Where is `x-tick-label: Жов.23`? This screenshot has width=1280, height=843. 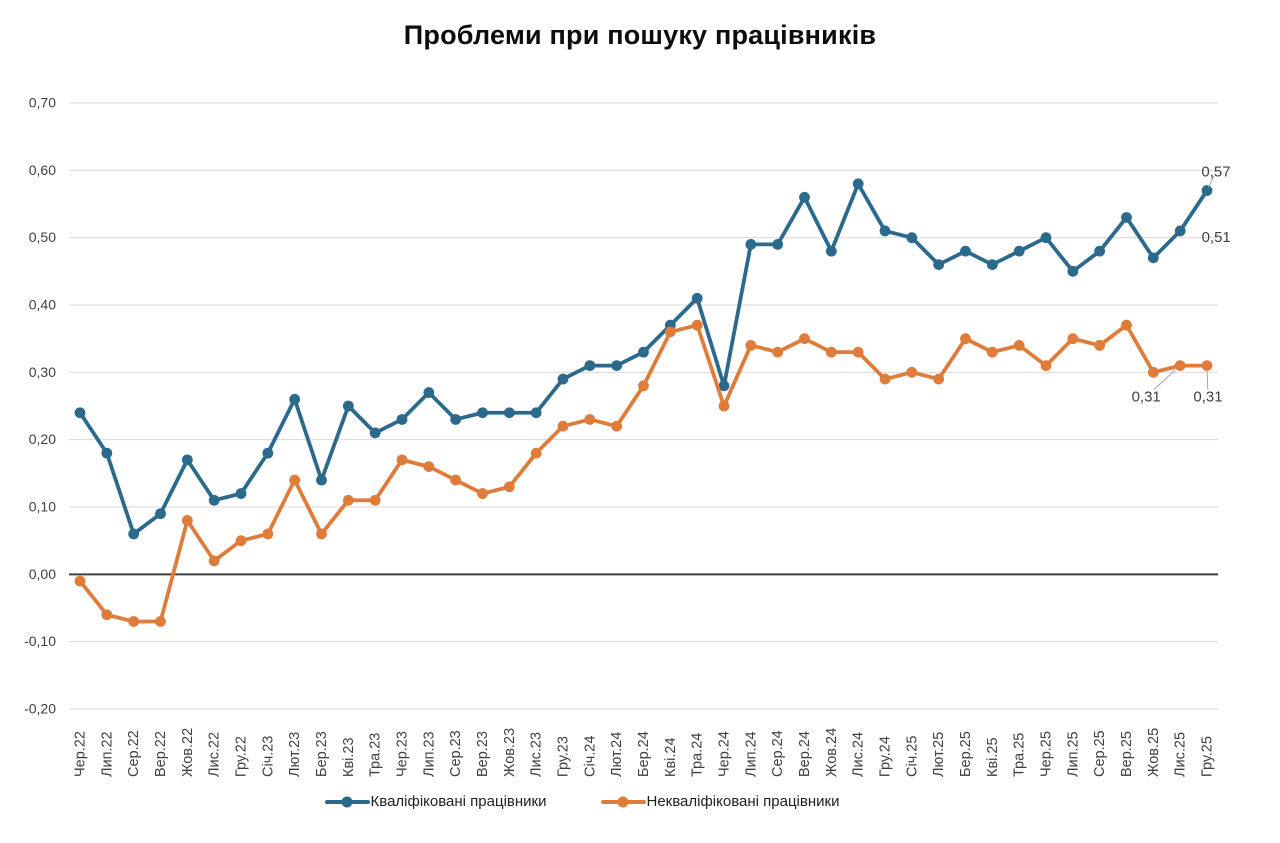
x-tick-label: Жов.23 is located at coordinates (510, 752).